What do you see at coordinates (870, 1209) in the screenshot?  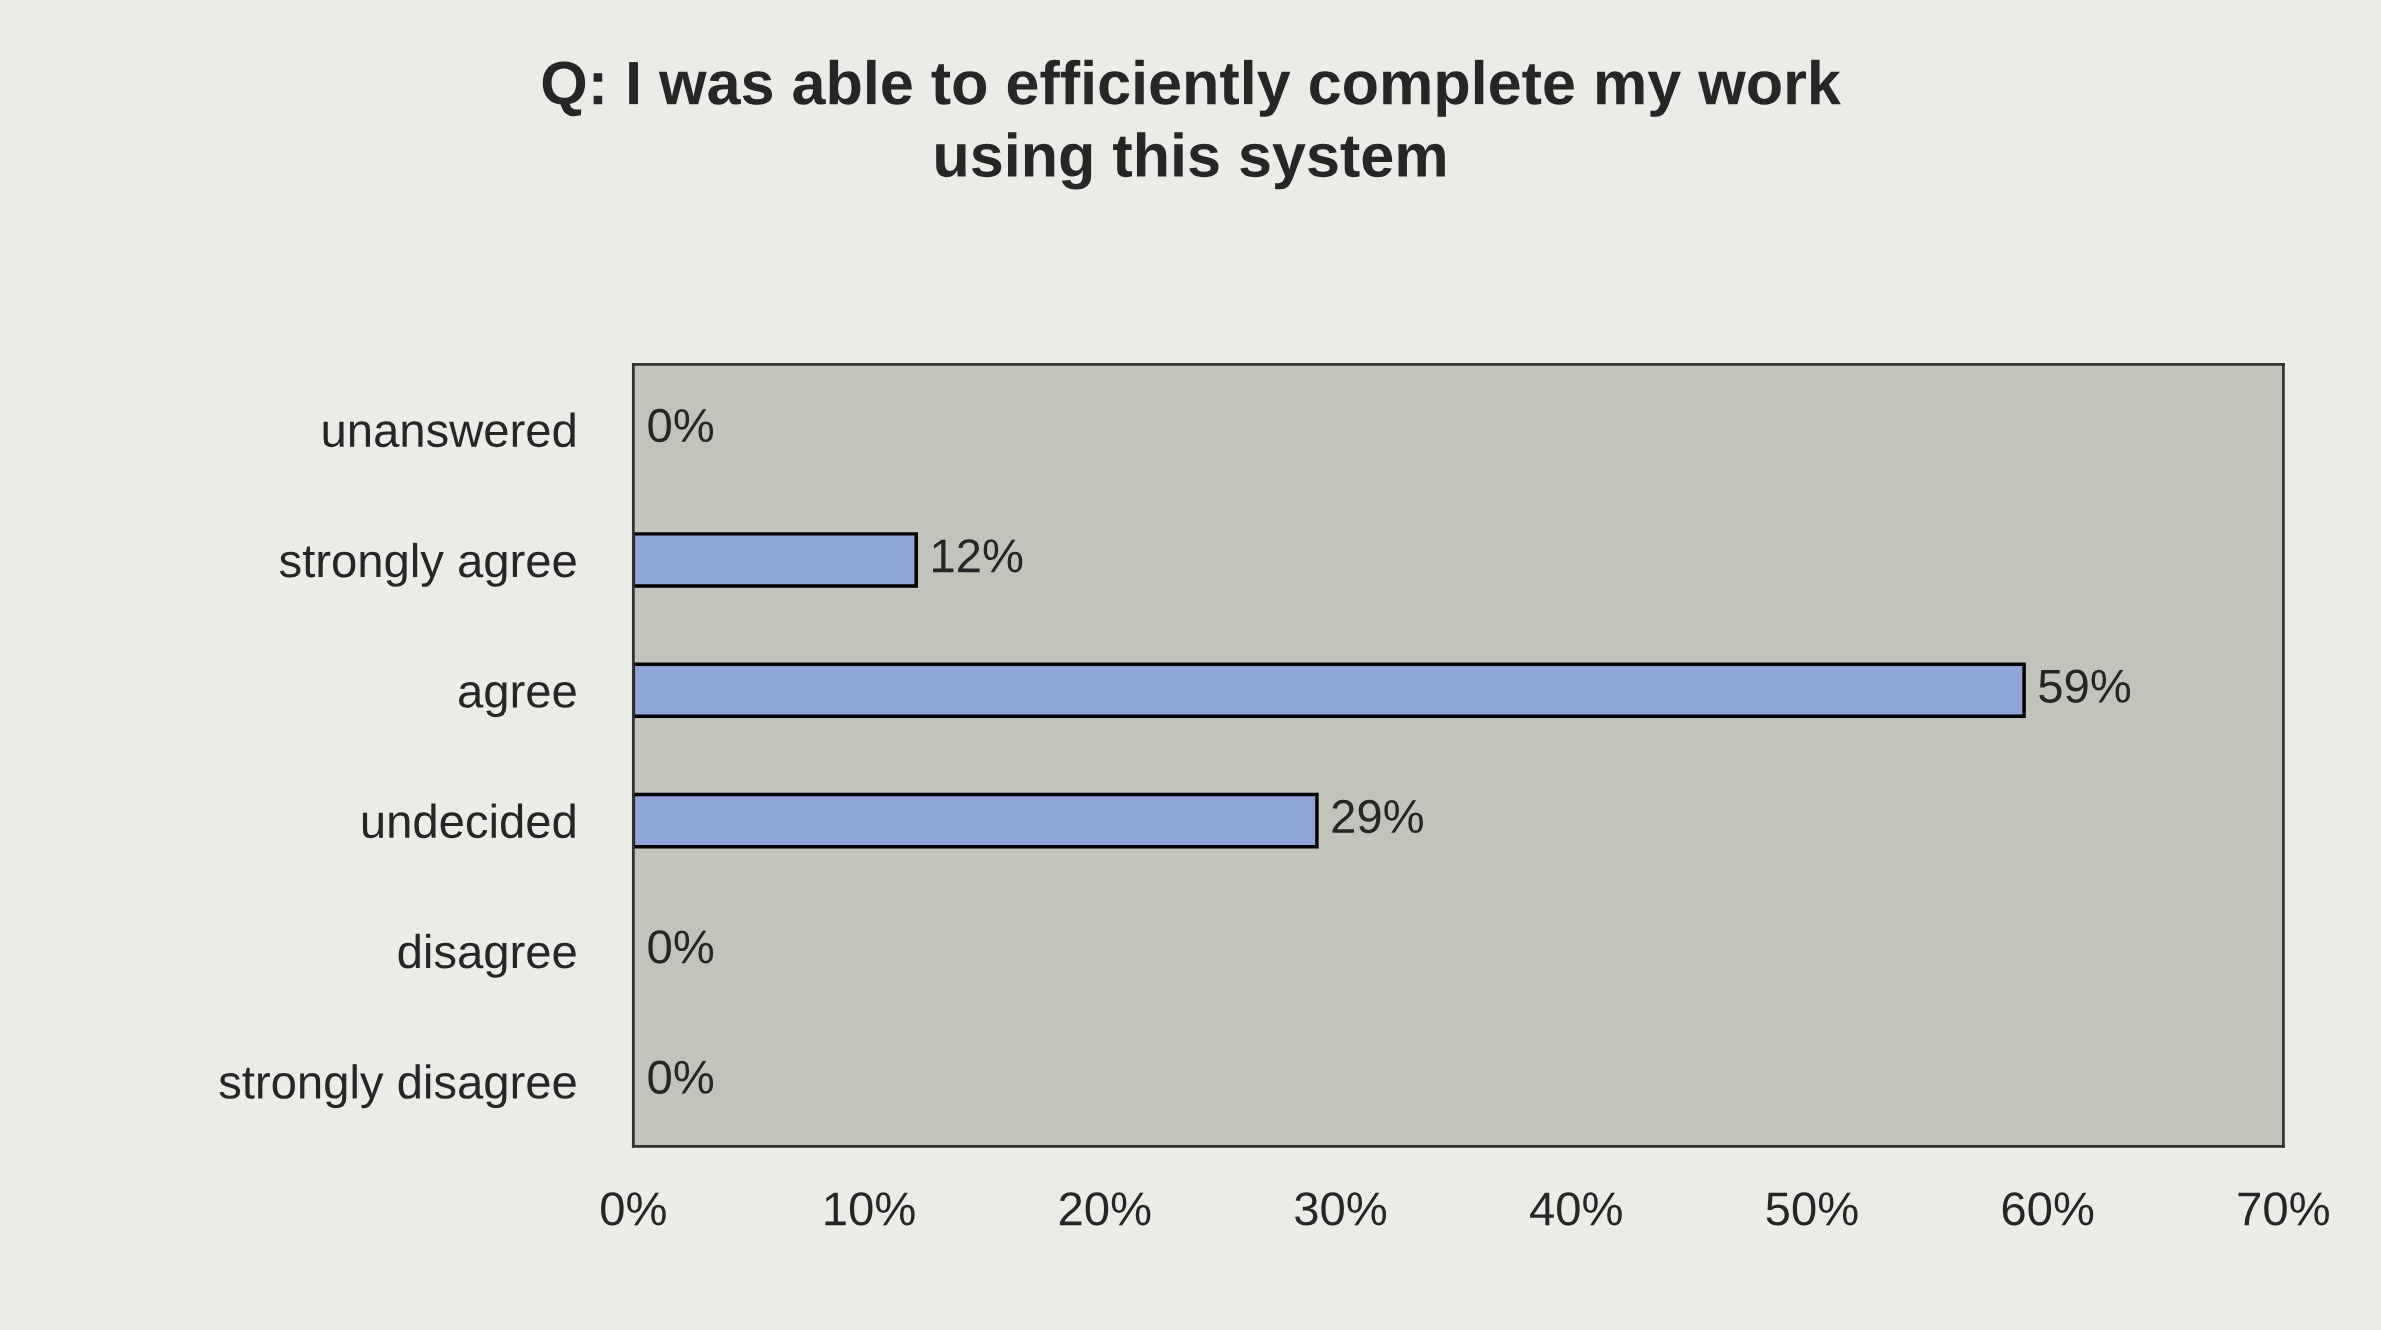 I see `x-tick-label: 10%` at bounding box center [870, 1209].